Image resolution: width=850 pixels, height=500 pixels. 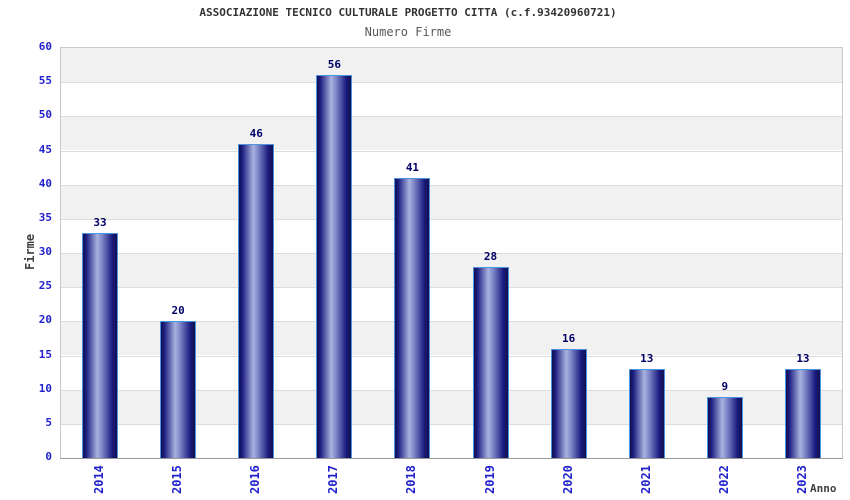 What do you see at coordinates (490, 256) in the screenshot?
I see `bar-value-label: 28` at bounding box center [490, 256].